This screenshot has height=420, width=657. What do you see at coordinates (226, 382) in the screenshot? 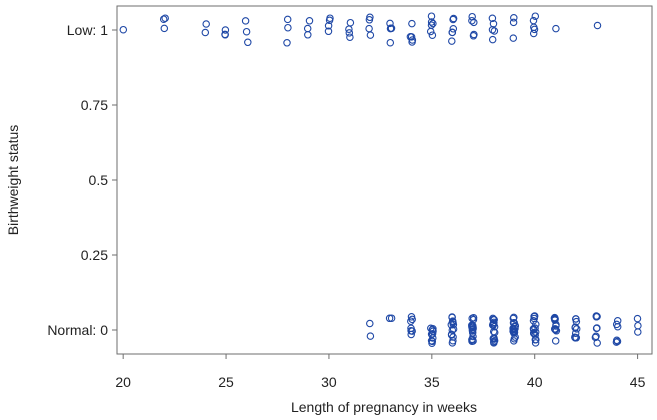
I see `x-tick-label: 25` at bounding box center [226, 382].